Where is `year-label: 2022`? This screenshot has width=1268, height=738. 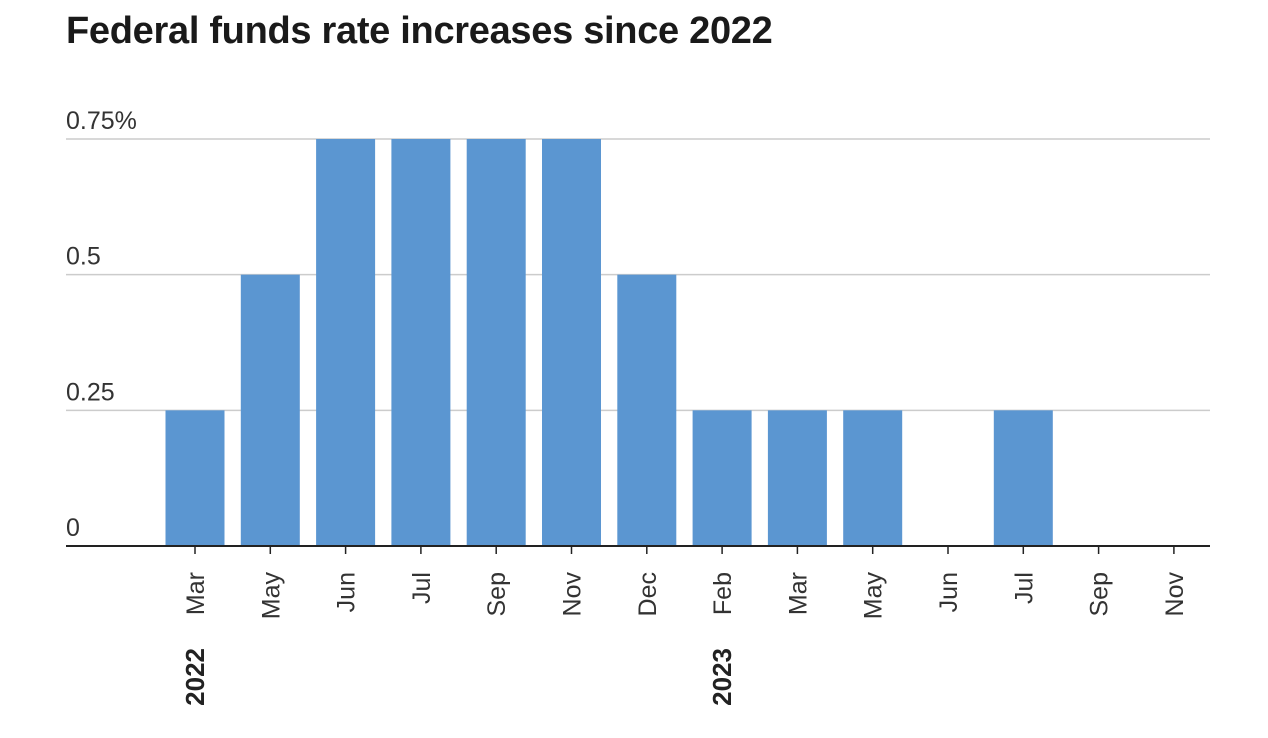
year-label: 2022 is located at coordinates (195, 677).